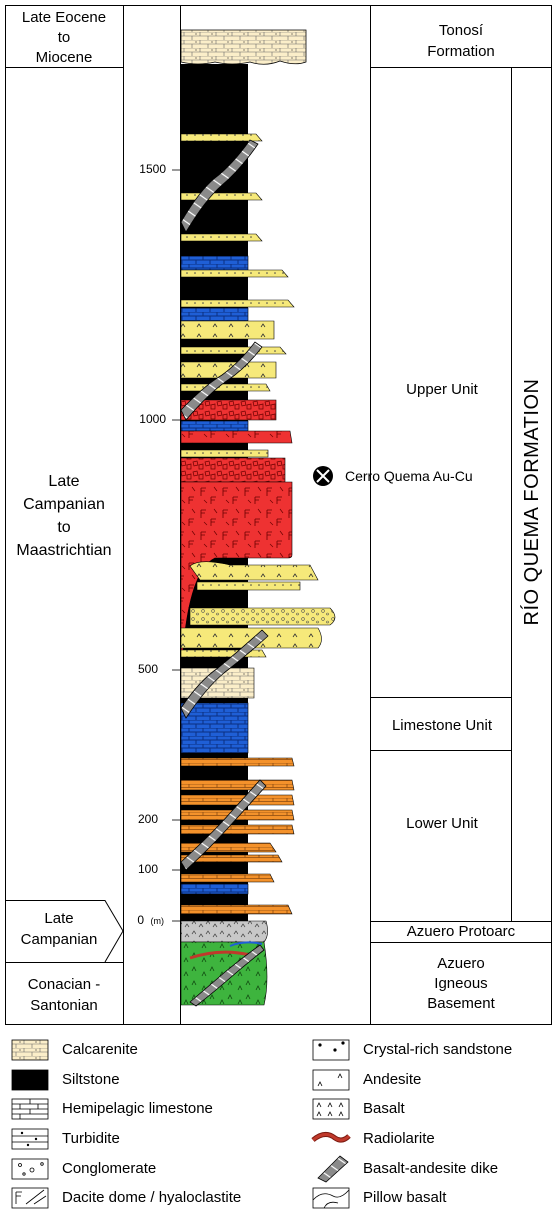 The image size is (556, 1222). I want to click on legend-dike-swatch, so click(333, 1169).